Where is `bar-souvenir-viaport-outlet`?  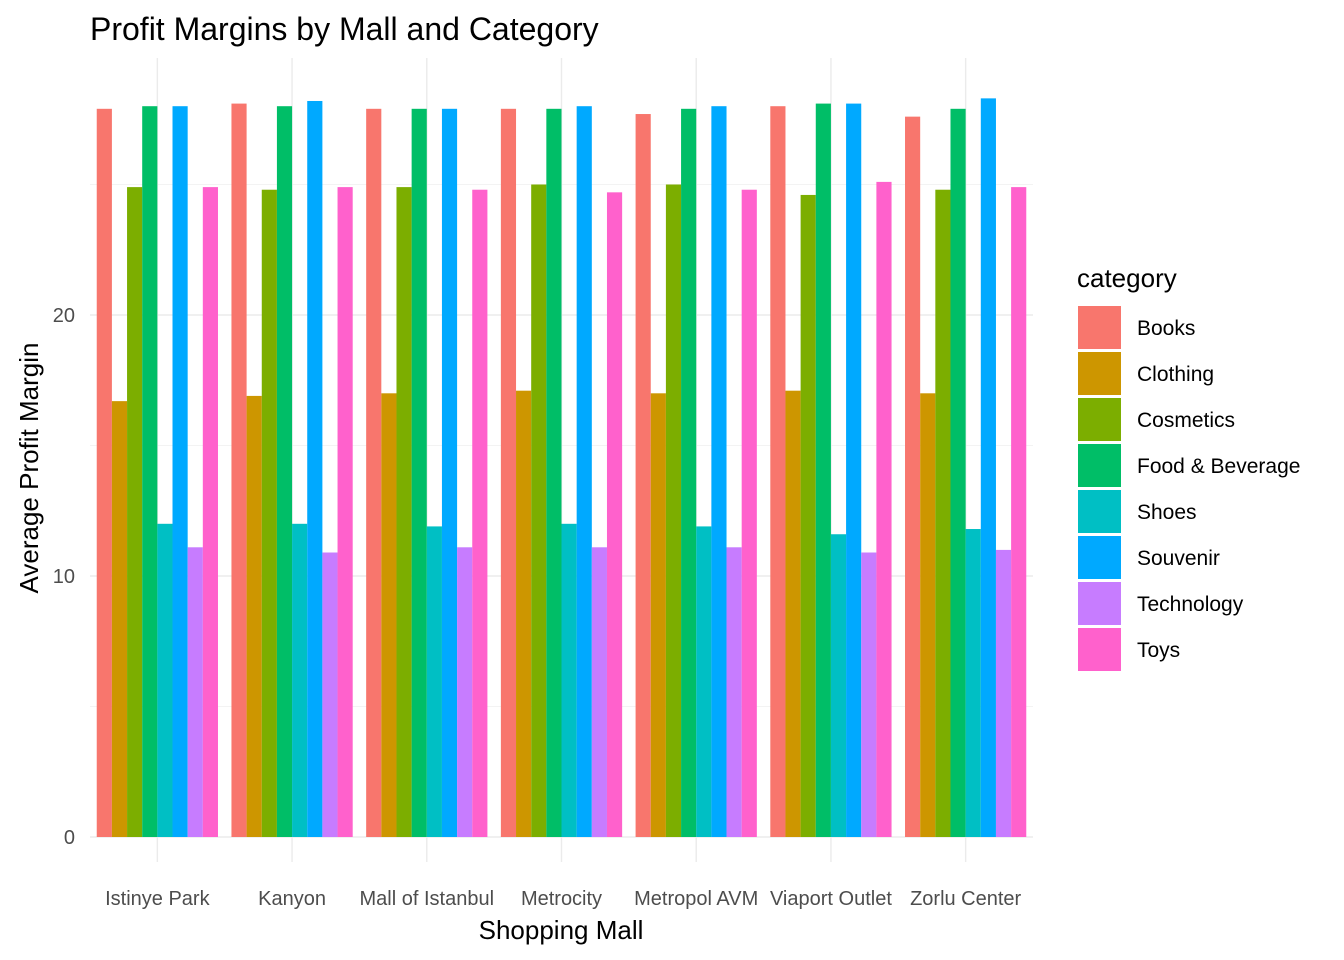 bar-souvenir-viaport-outlet is located at coordinates (854, 470).